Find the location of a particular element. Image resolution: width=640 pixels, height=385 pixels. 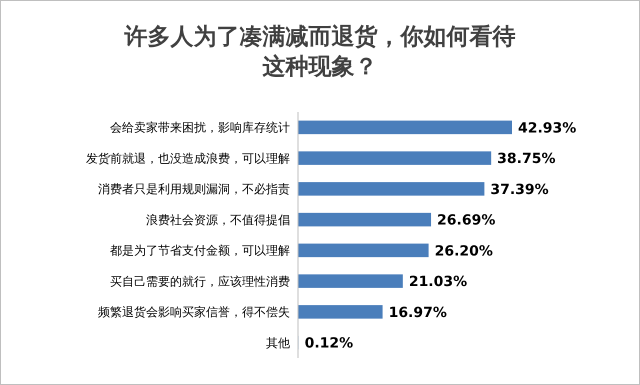

y-tick-label: 消费者只是利用规则漏洞，不必指责 is located at coordinates (194, 189).